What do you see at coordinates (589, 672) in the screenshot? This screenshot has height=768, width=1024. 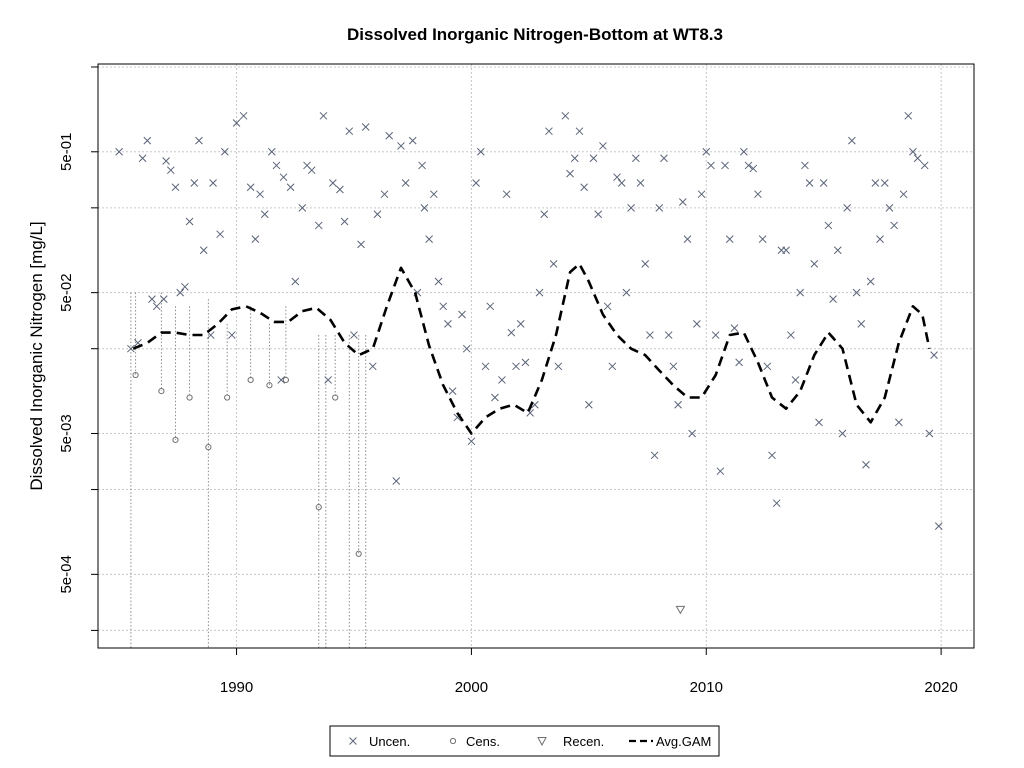 I see `x-axis: 1990 2000 2010 2020` at bounding box center [589, 672].